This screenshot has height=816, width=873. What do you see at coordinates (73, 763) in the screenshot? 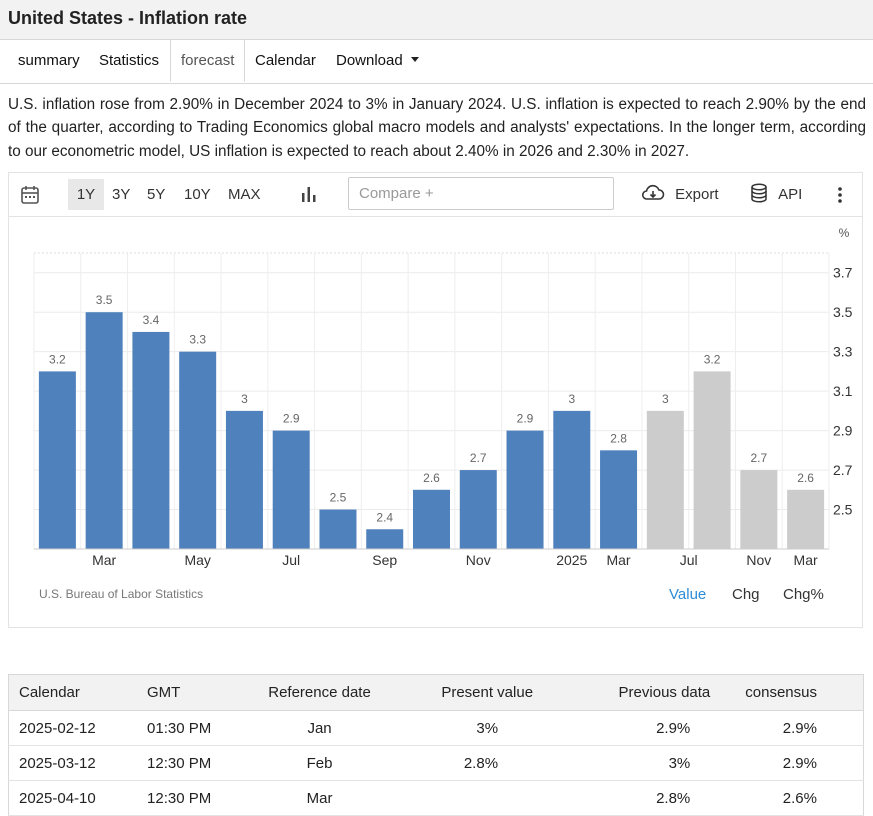
I see `cell-date: 2025-03-12` at bounding box center [73, 763].